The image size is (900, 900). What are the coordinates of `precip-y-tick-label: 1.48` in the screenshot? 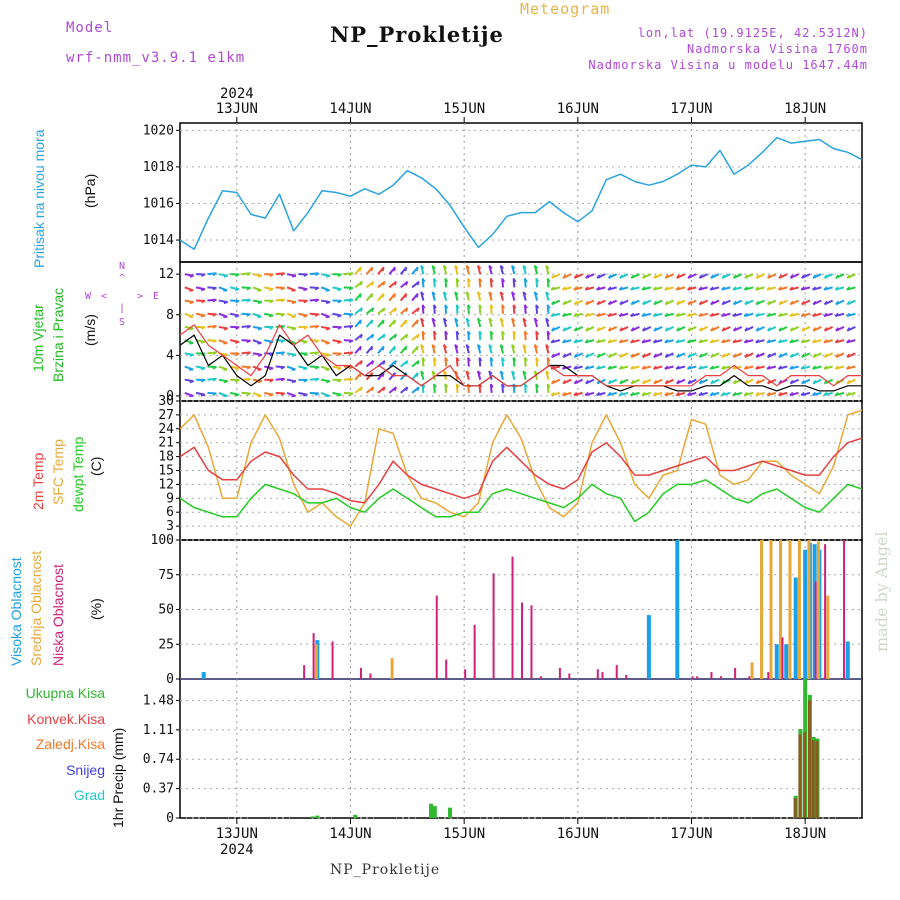 It's located at (158, 700).